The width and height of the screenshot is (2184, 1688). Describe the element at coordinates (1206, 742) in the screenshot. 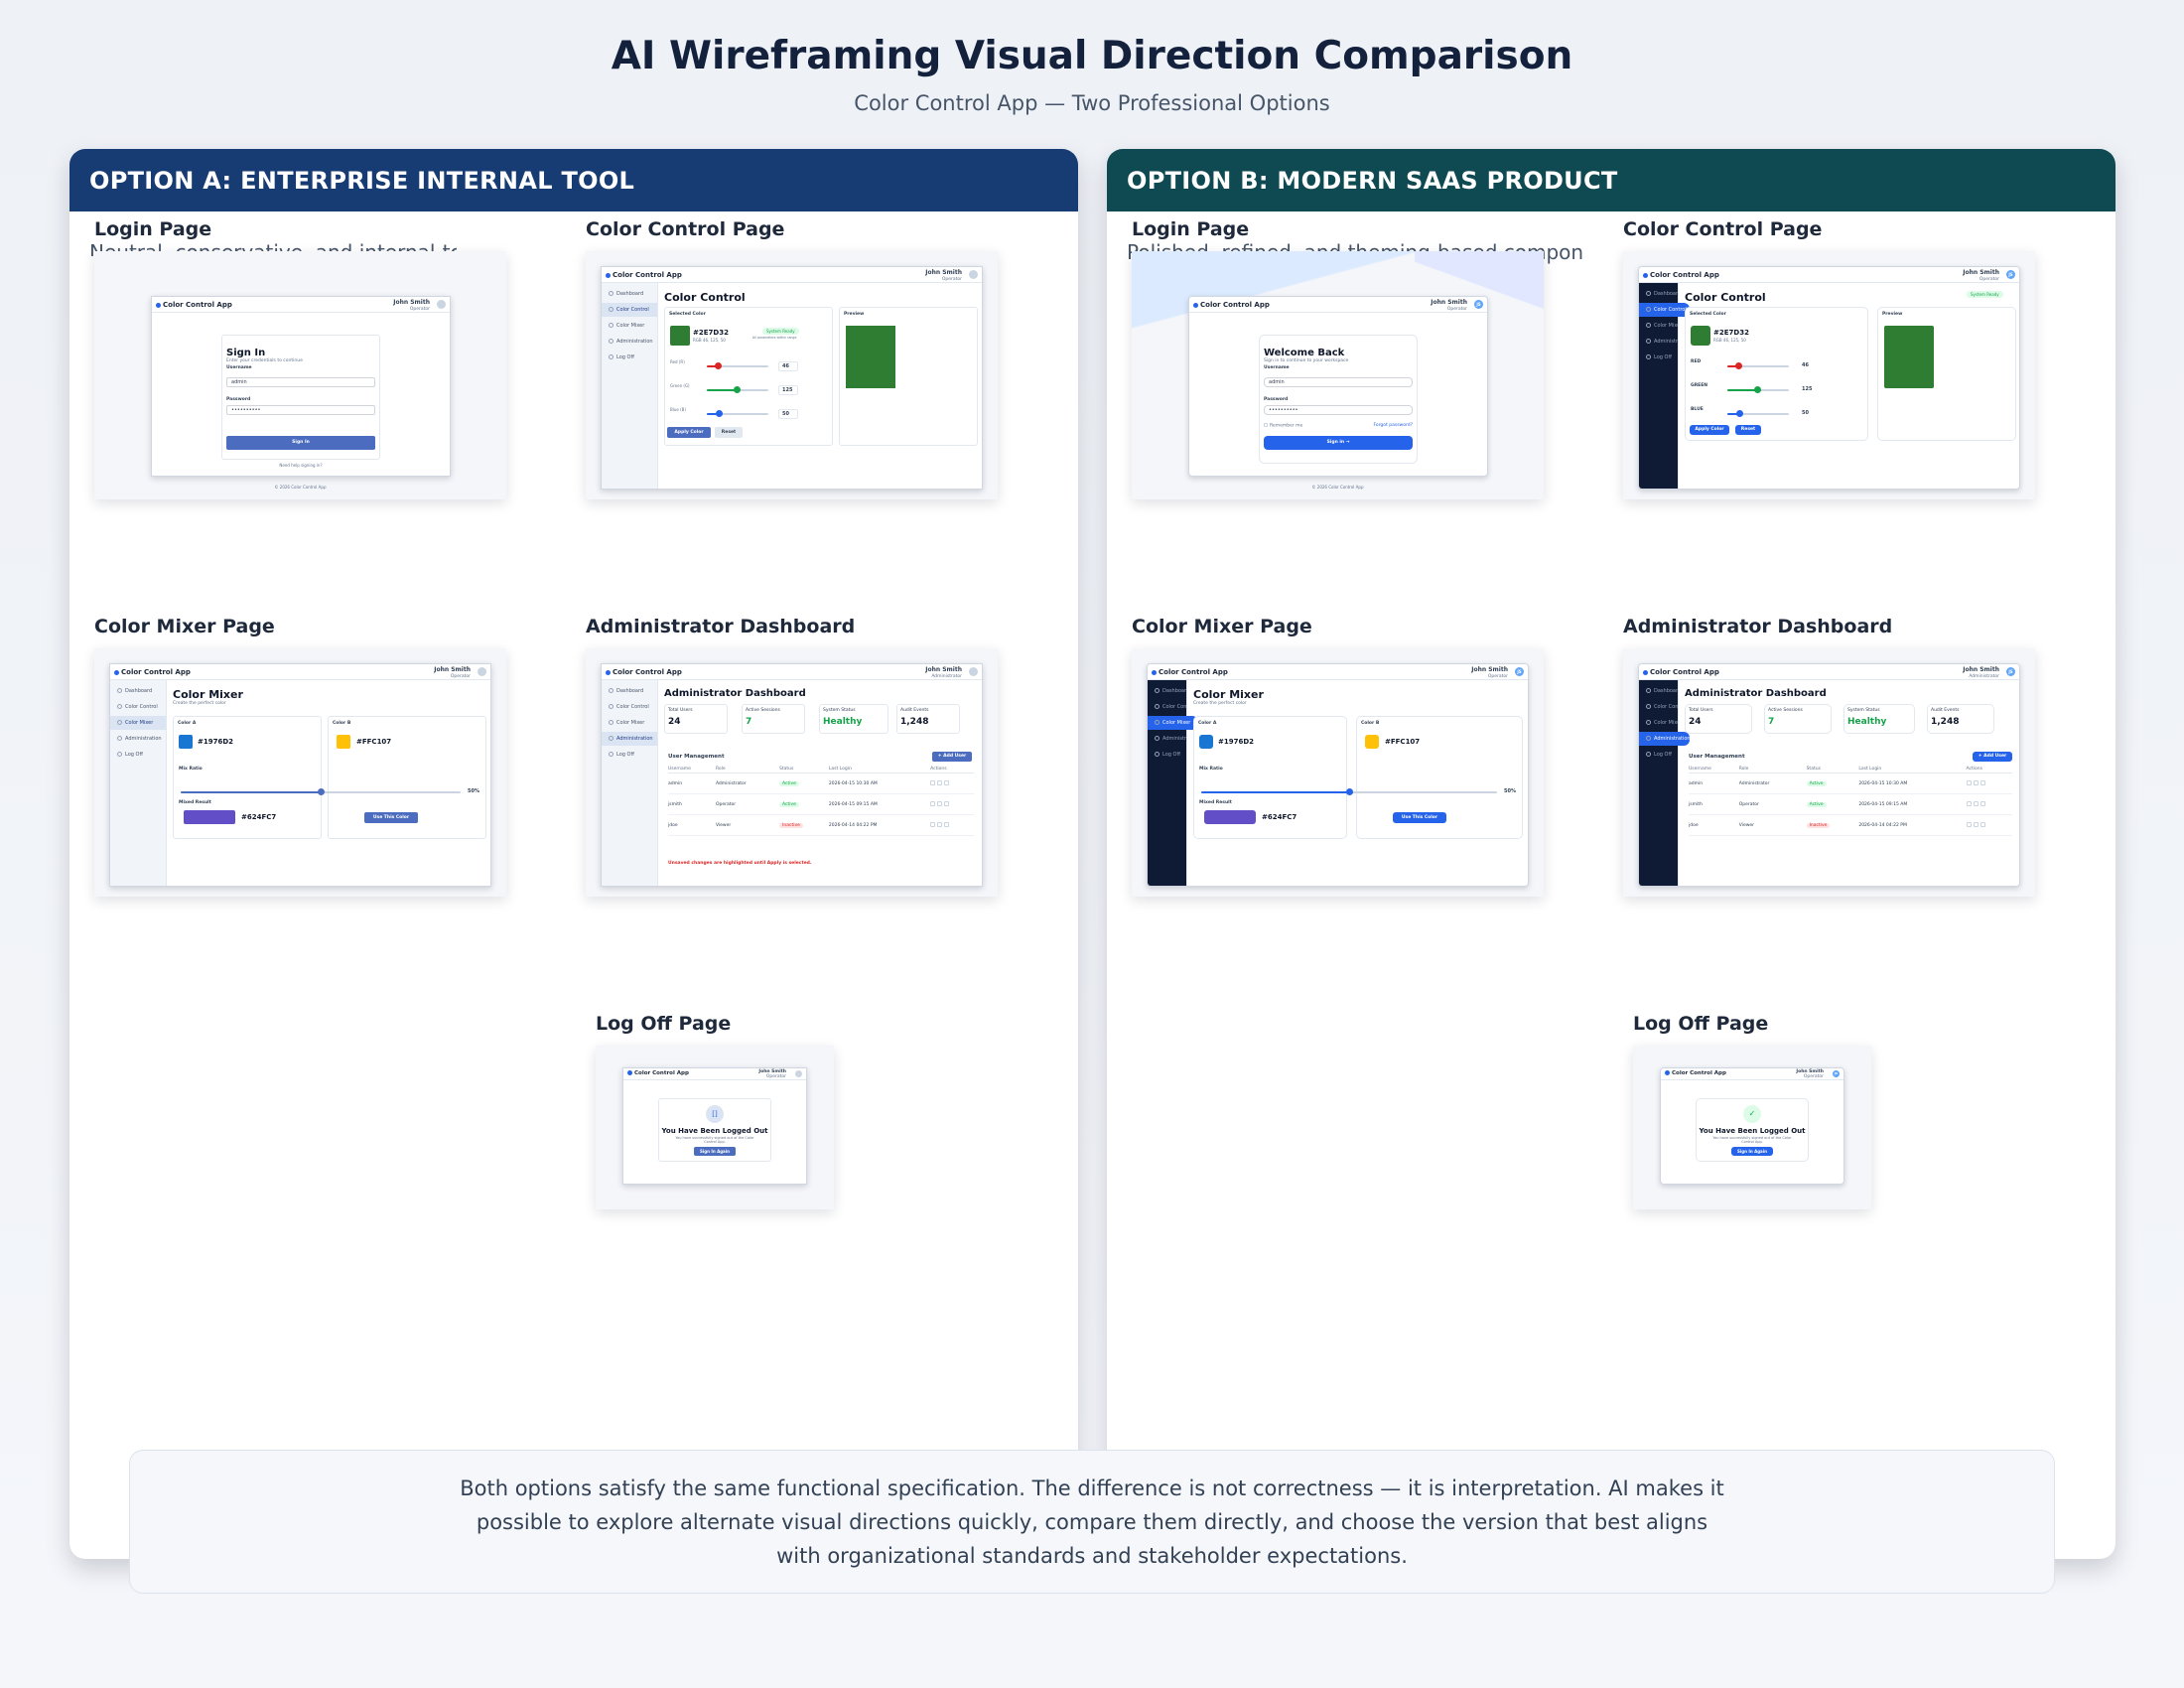

I see `color-a-swatch` at that location.